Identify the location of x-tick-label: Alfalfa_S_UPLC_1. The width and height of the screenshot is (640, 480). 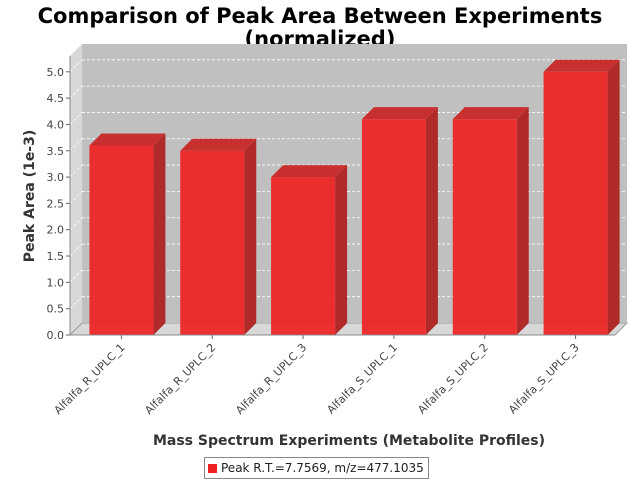
(362, 379).